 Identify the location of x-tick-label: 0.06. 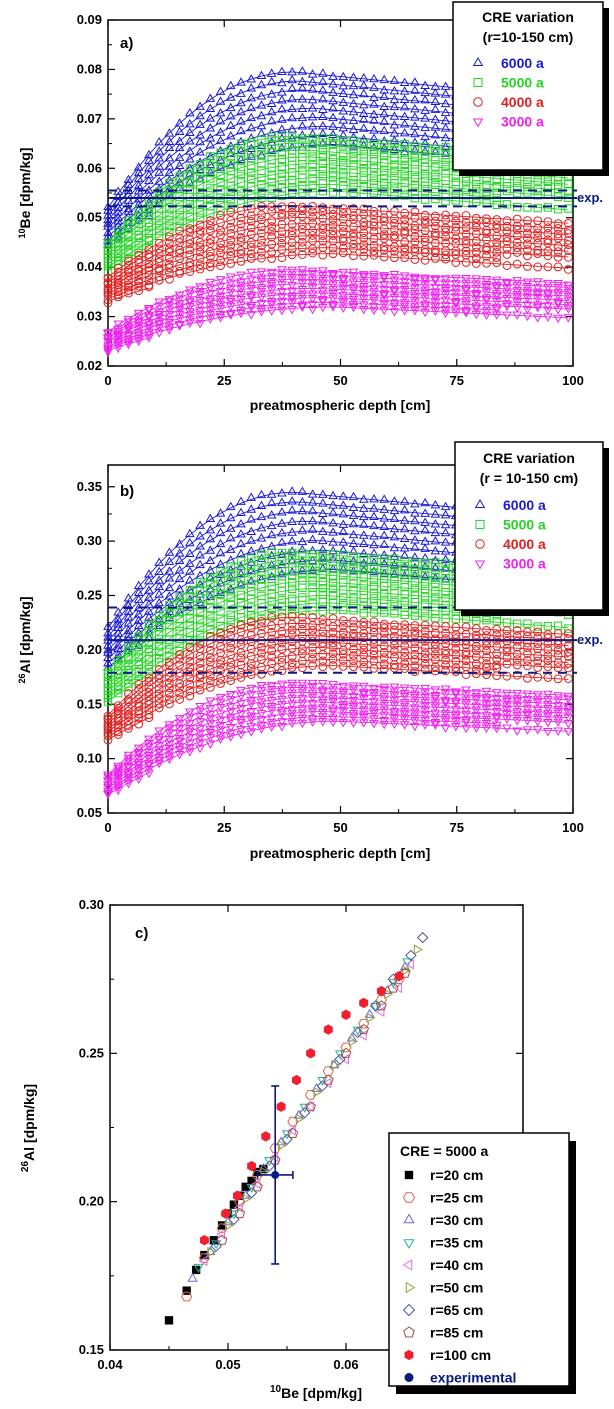
(345, 1364).